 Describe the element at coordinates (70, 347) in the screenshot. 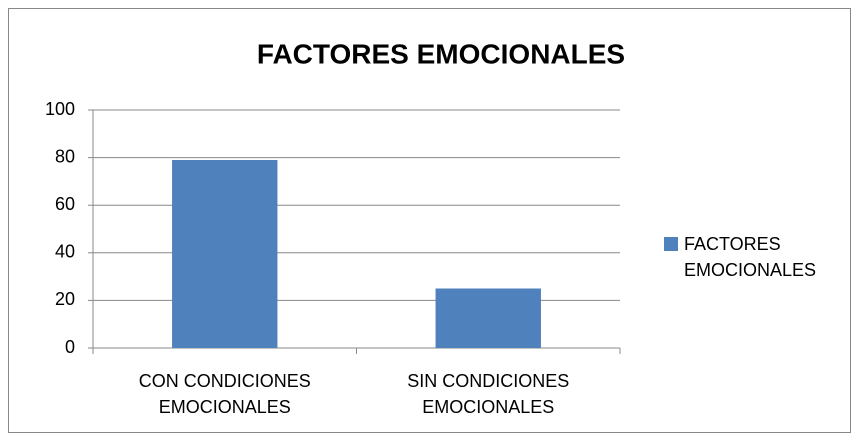

I see `y-tick-label: 0` at that location.